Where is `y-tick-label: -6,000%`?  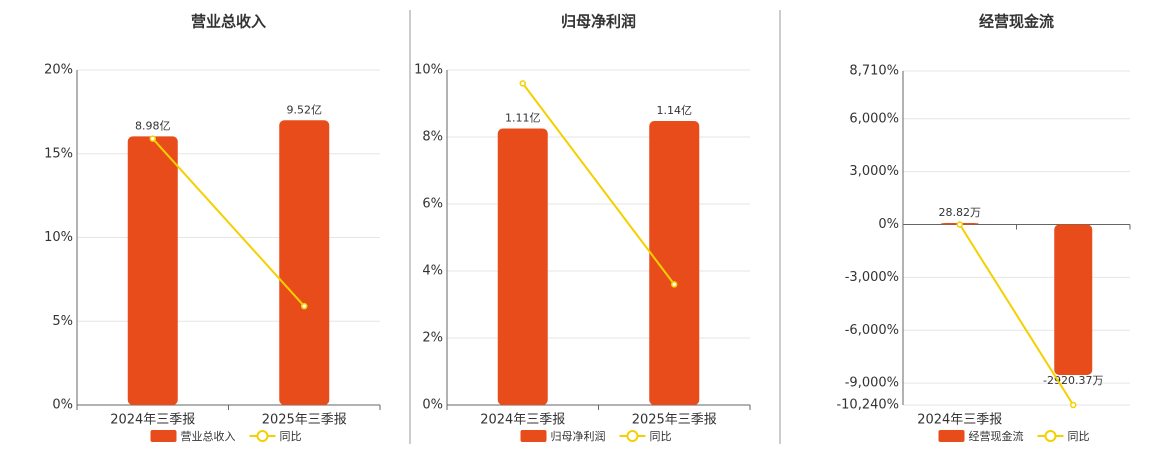
y-tick-label: -6,000% is located at coordinates (872, 330).